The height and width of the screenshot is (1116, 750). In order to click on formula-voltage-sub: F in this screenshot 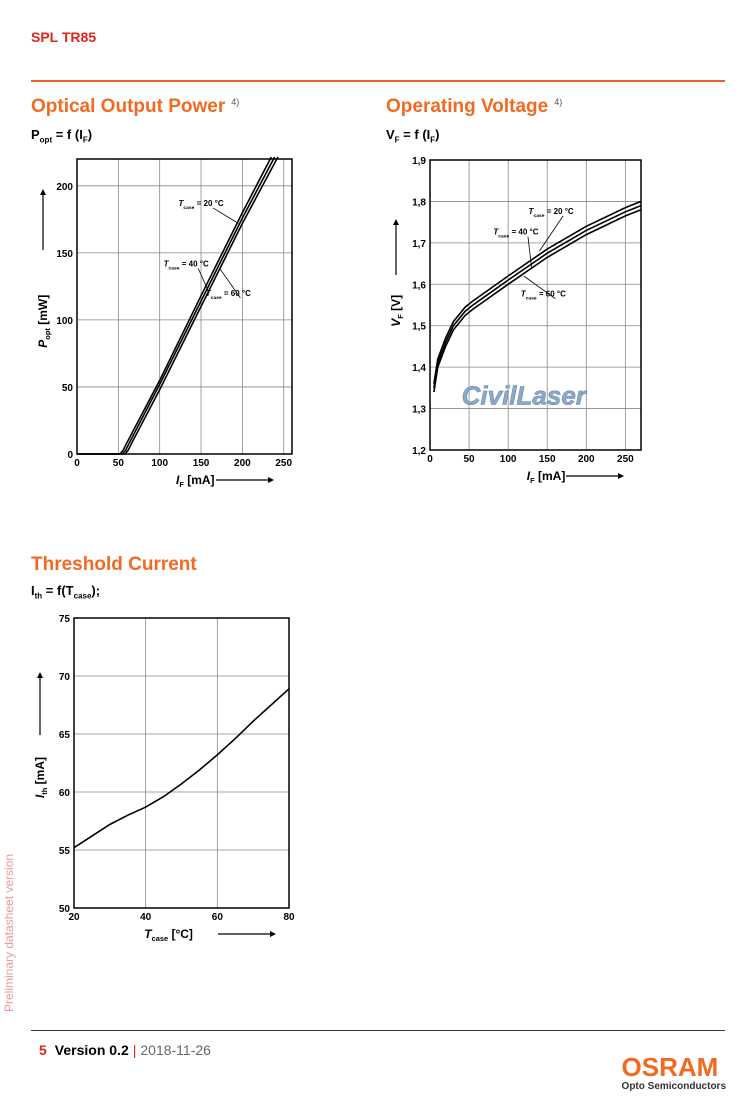, I will do `click(397, 140)`.